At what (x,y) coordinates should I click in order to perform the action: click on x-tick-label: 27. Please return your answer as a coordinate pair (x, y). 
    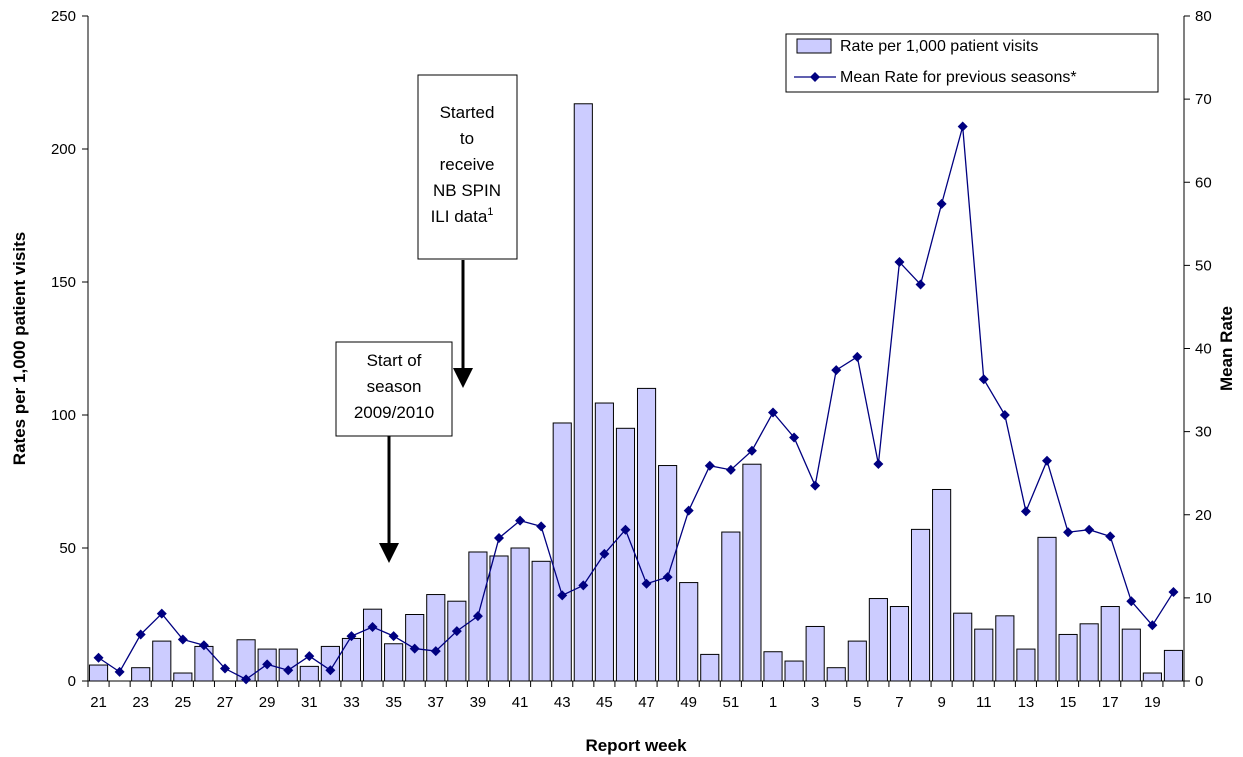
    Looking at the image, I should click on (225, 702).